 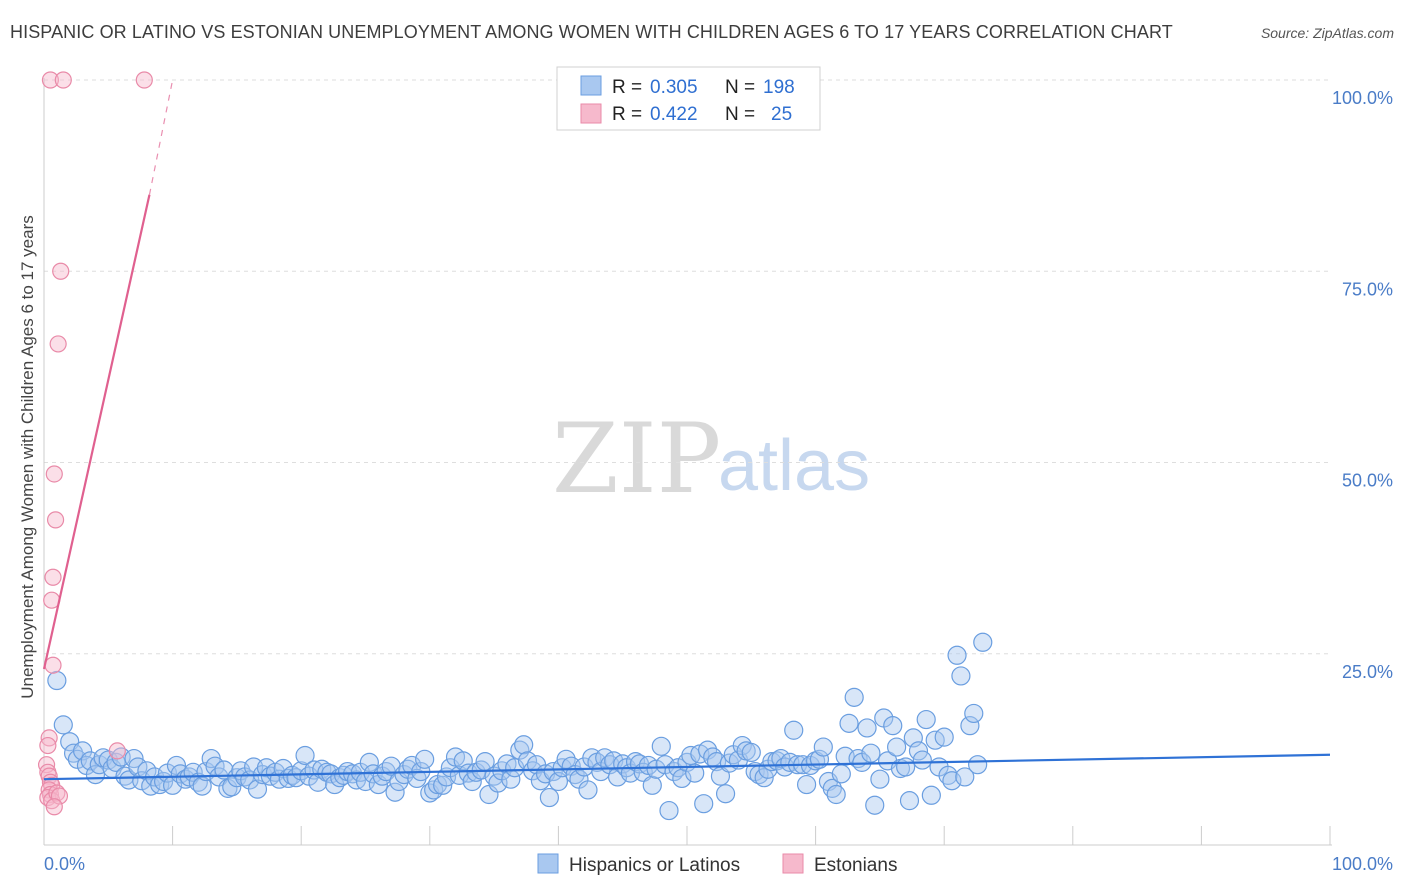 I want to click on x-tick-label-min: 0.0%, so click(x=64, y=864).